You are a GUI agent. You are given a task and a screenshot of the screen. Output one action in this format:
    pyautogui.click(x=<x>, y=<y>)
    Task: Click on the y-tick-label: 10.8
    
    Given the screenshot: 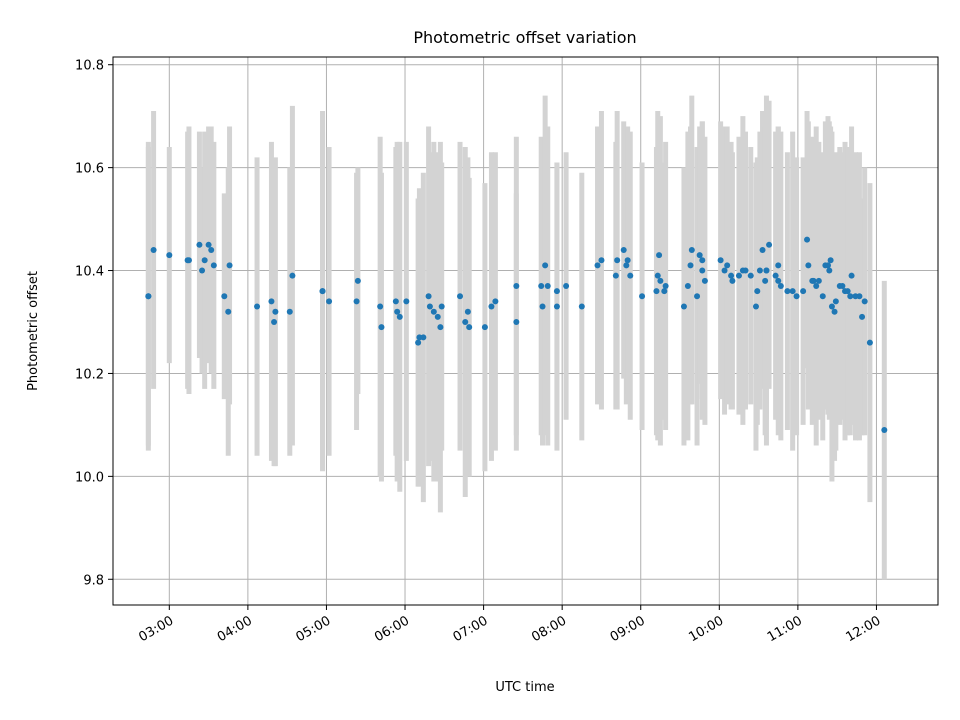 What is the action you would take?
    pyautogui.click(x=89, y=66)
    